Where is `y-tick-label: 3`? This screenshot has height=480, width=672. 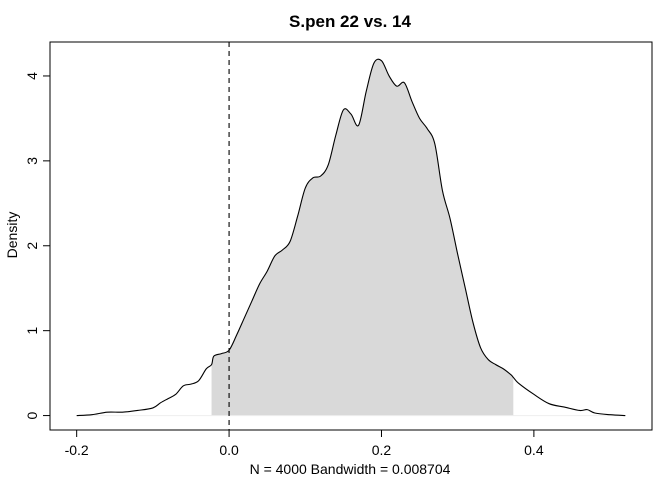 y-tick-label: 3 is located at coordinates (32, 161).